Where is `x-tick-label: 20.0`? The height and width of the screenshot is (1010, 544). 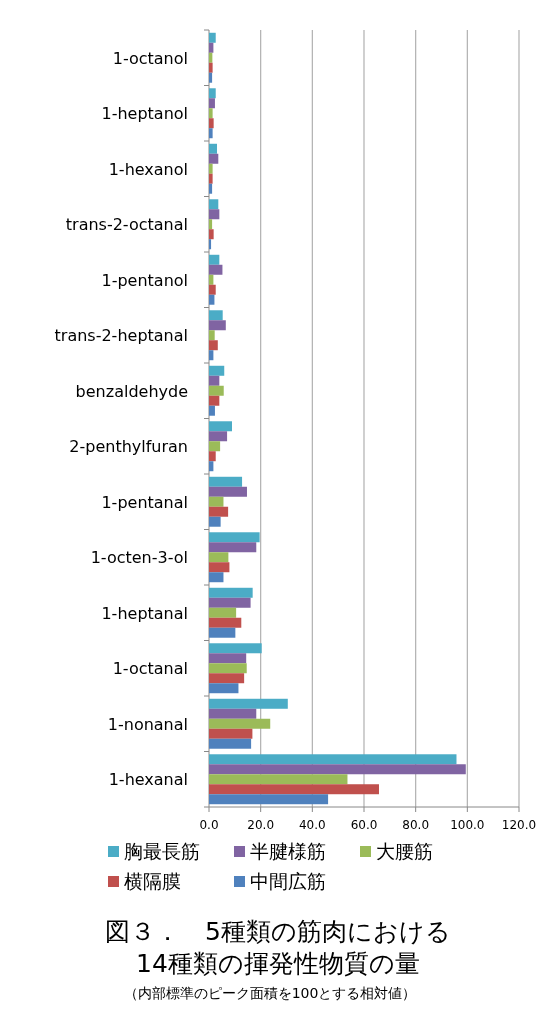
x-tick-label: 20.0 is located at coordinates (261, 825).